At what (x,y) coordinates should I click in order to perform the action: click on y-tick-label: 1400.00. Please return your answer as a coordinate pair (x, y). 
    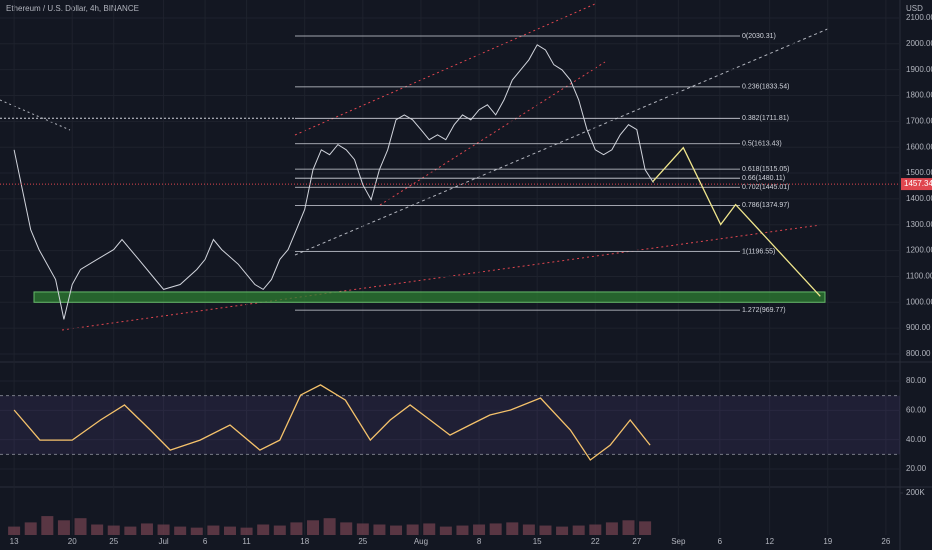
    Looking at the image, I should click on (919, 198).